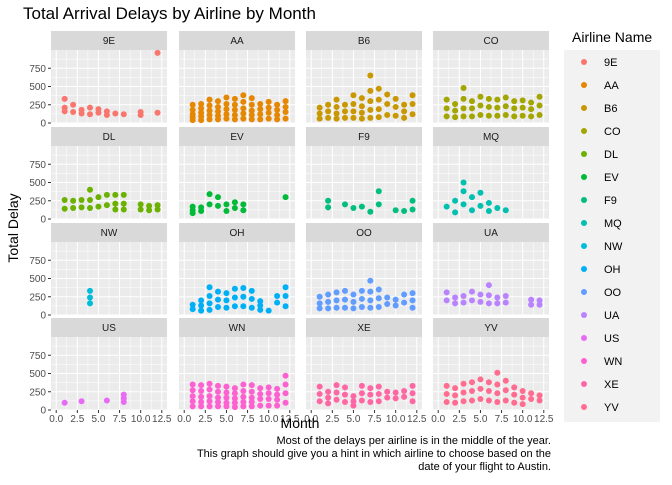 This screenshot has width=672, height=485. I want to click on x-tick-label: 10.0, so click(269, 419).